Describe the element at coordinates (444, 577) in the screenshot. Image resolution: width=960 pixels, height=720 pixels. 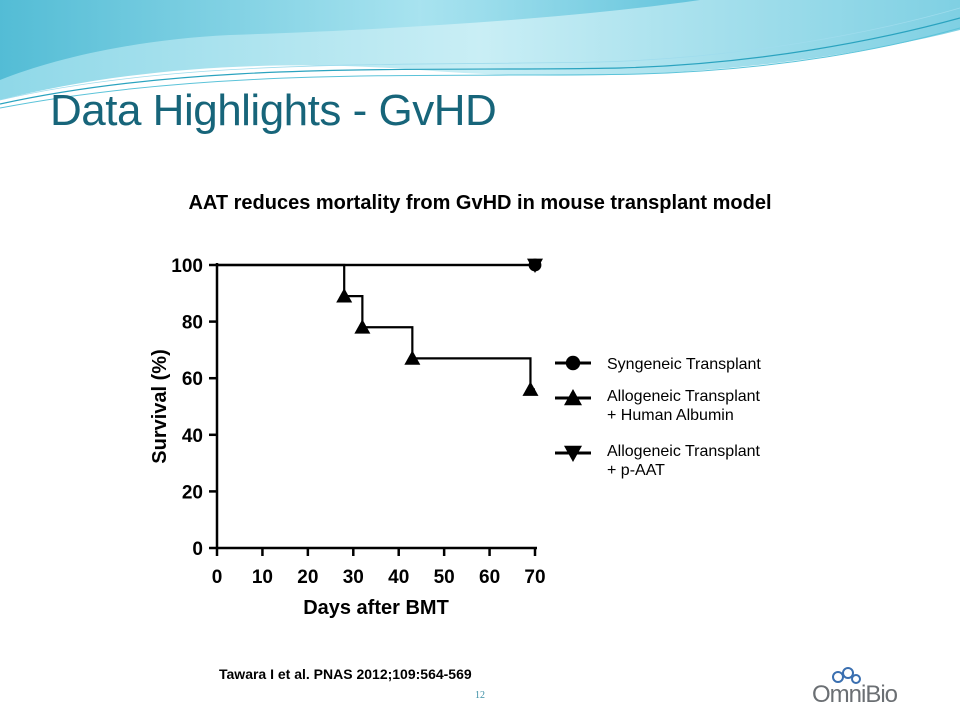
I see `x-tick-label: 50` at that location.